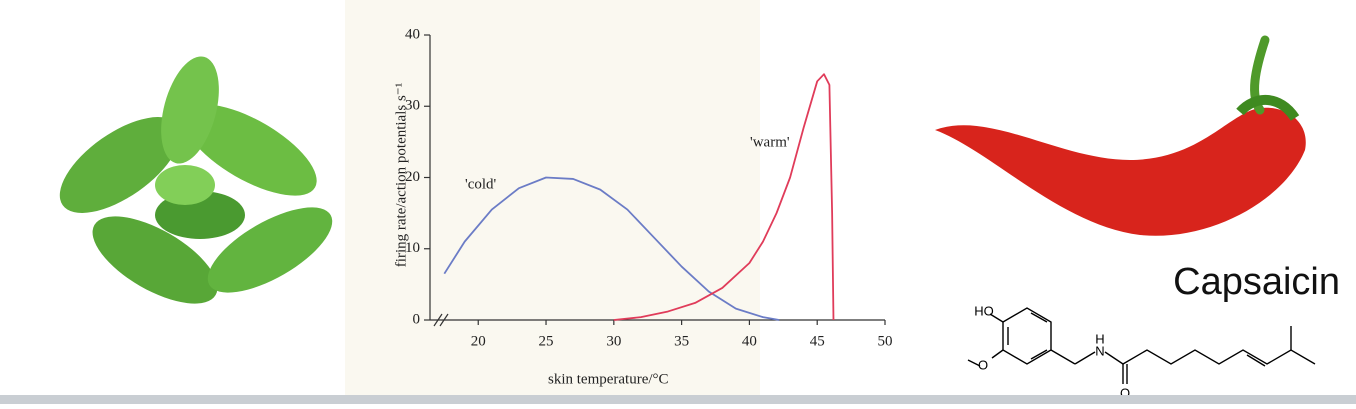  Describe the element at coordinates (412, 34) in the screenshot. I see `y-tick-label: 40` at that location.